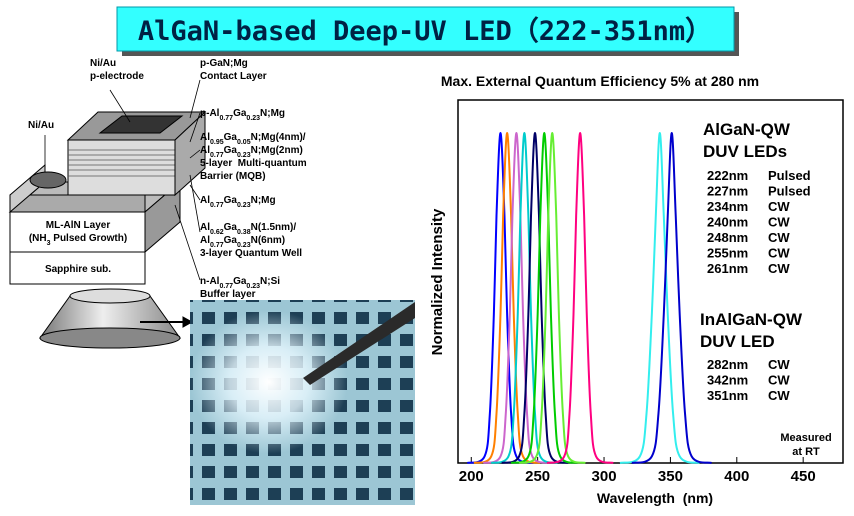 Image resolution: width=854 pixels, height=516 pixels. I want to click on y-axis-label: Normalized Intensity, so click(437, 281).